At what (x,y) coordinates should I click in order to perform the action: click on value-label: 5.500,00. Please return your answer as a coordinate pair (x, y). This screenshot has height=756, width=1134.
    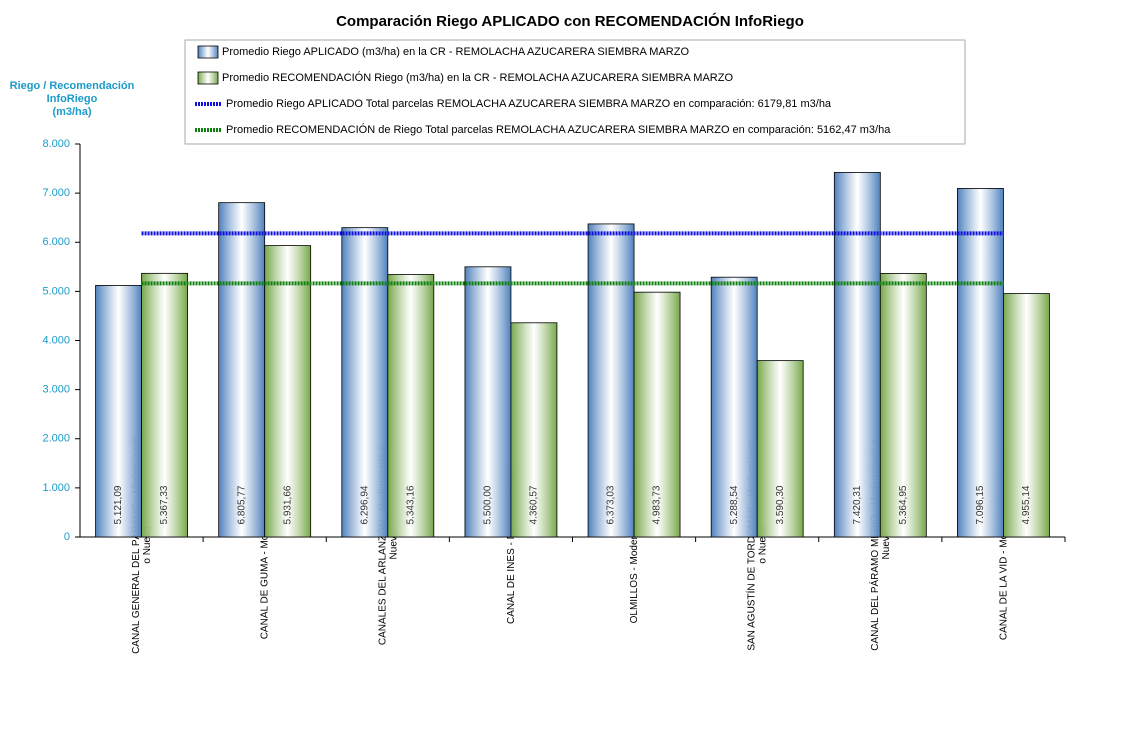
    Looking at the image, I should click on (488, 504).